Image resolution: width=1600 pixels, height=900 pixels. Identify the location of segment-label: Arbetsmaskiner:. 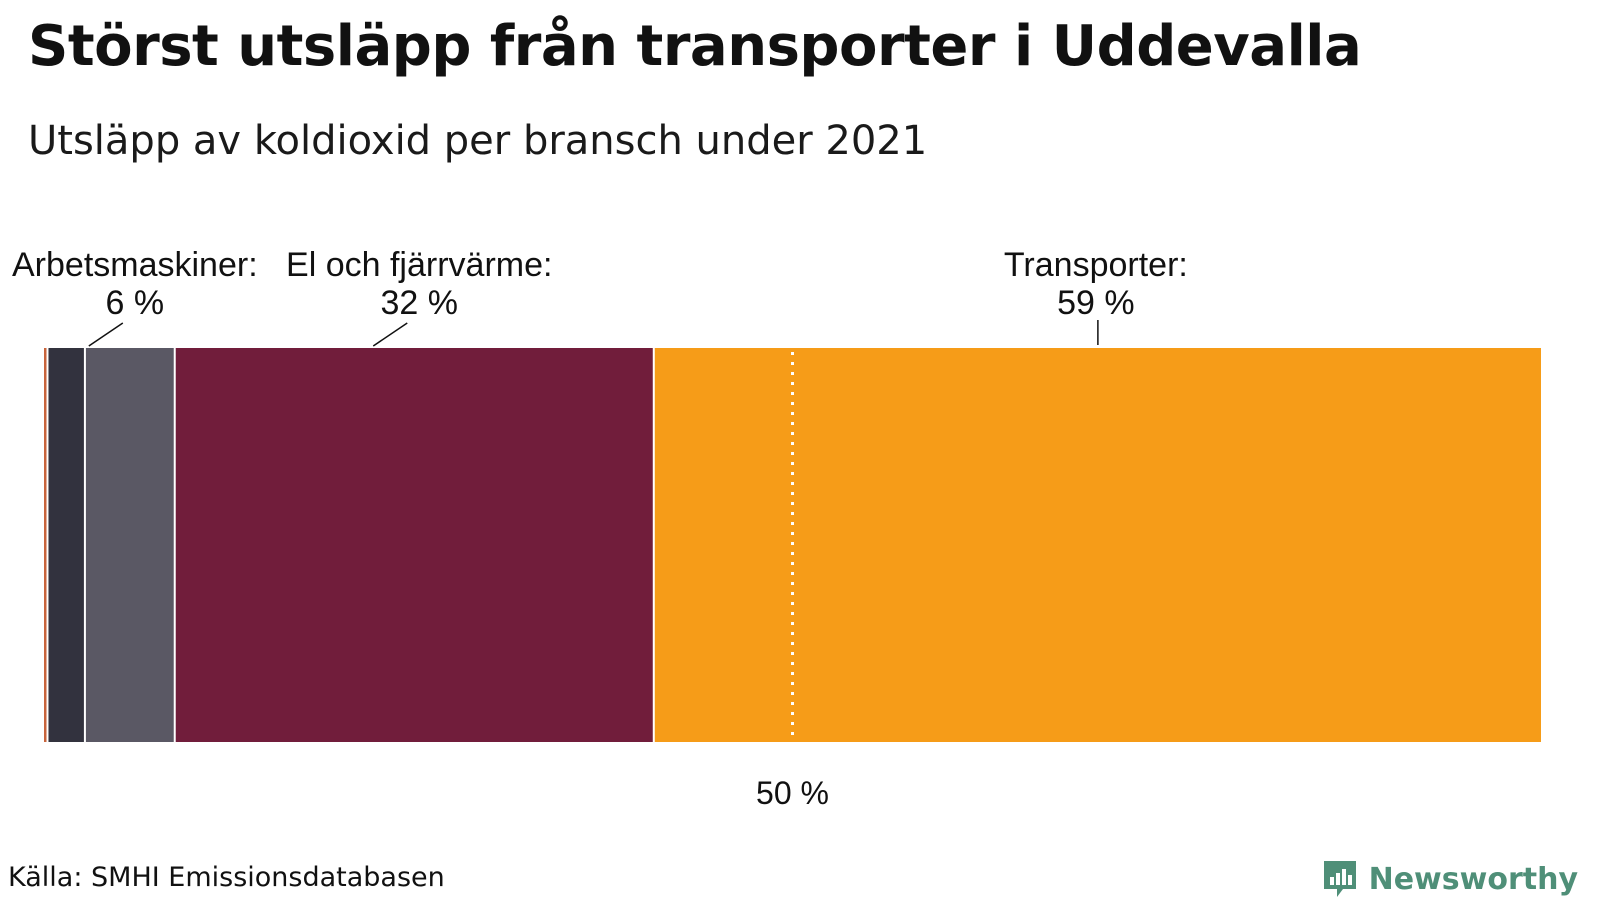
(135, 265).